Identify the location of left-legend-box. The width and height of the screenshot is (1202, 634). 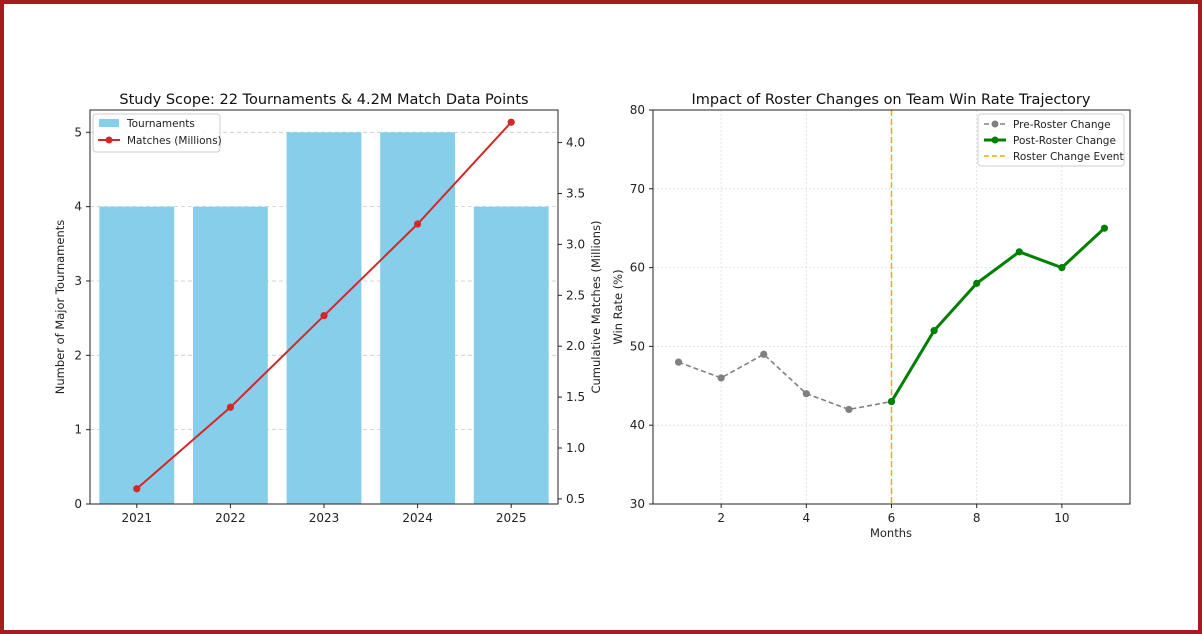
(156, 133).